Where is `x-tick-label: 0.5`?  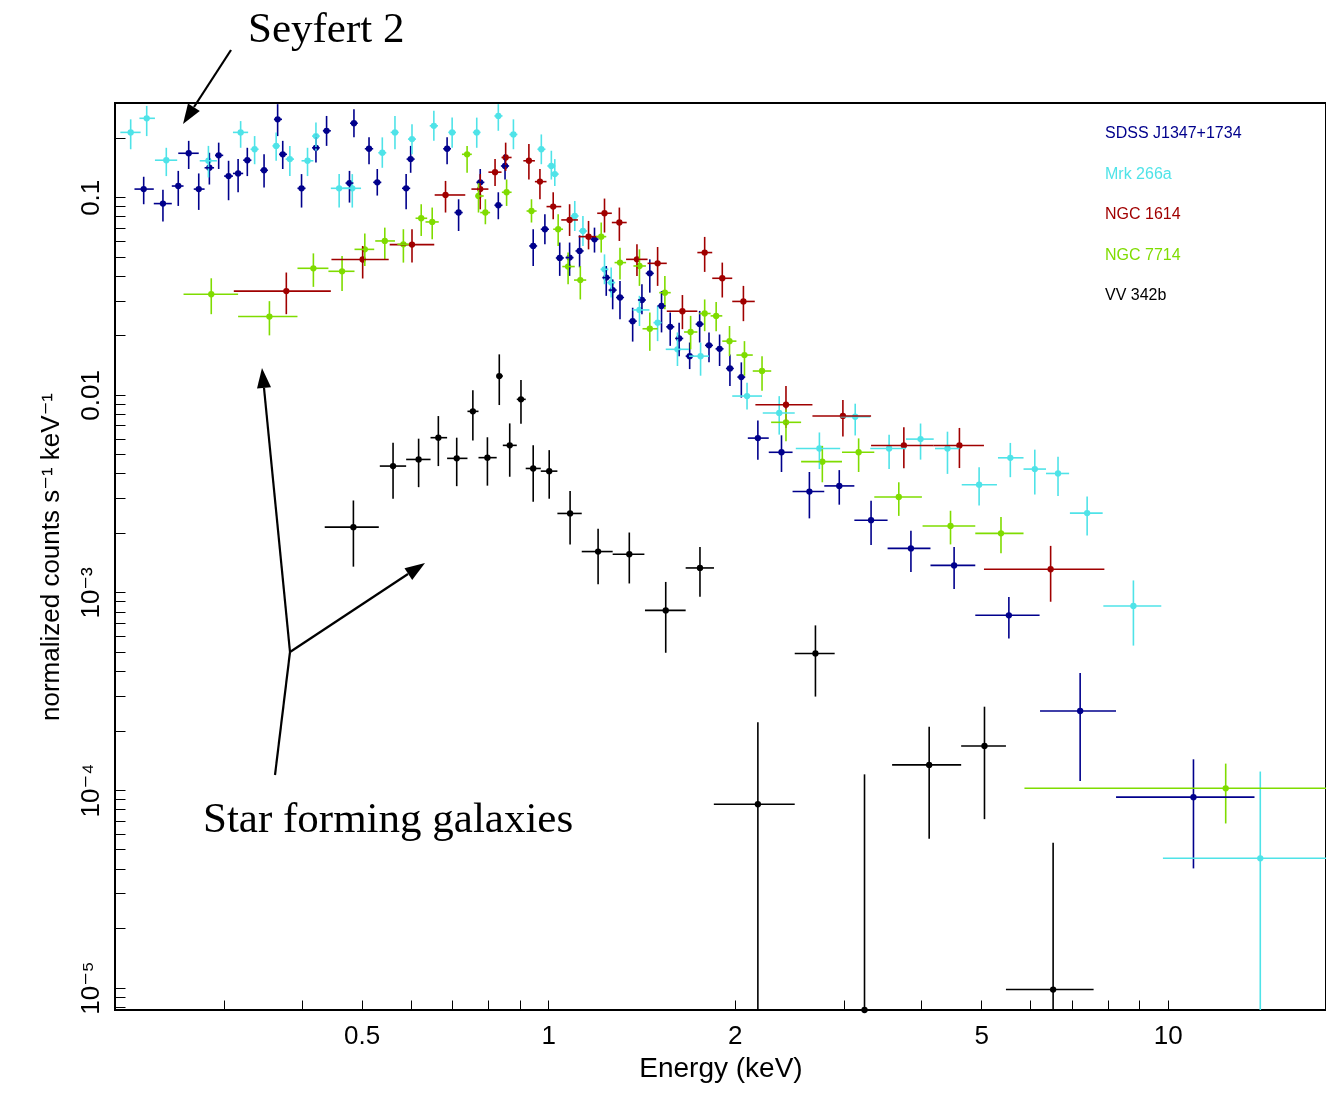
x-tick-label: 0.5 is located at coordinates (362, 1034).